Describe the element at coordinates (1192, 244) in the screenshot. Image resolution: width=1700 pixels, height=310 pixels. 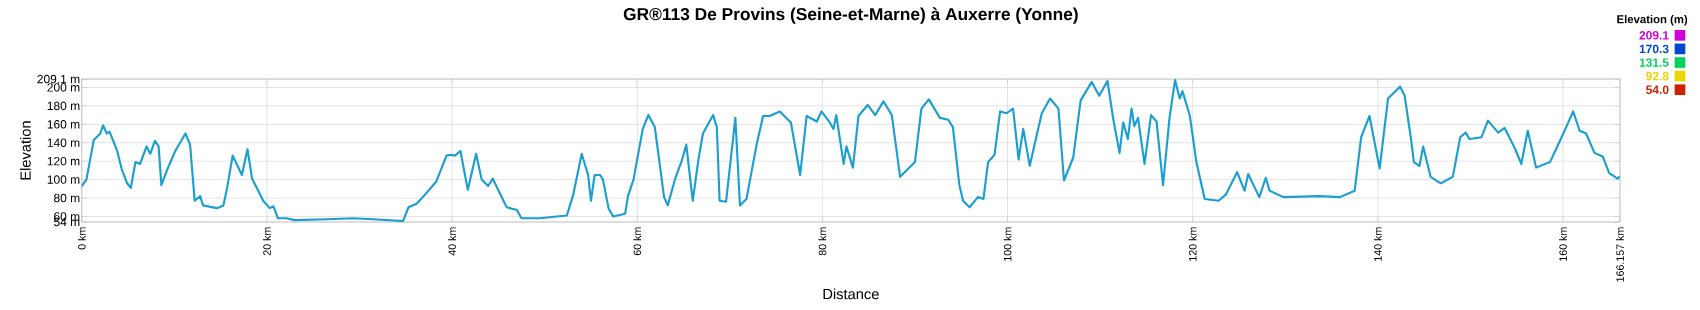
I see `x-tick-label: 120 km` at that location.